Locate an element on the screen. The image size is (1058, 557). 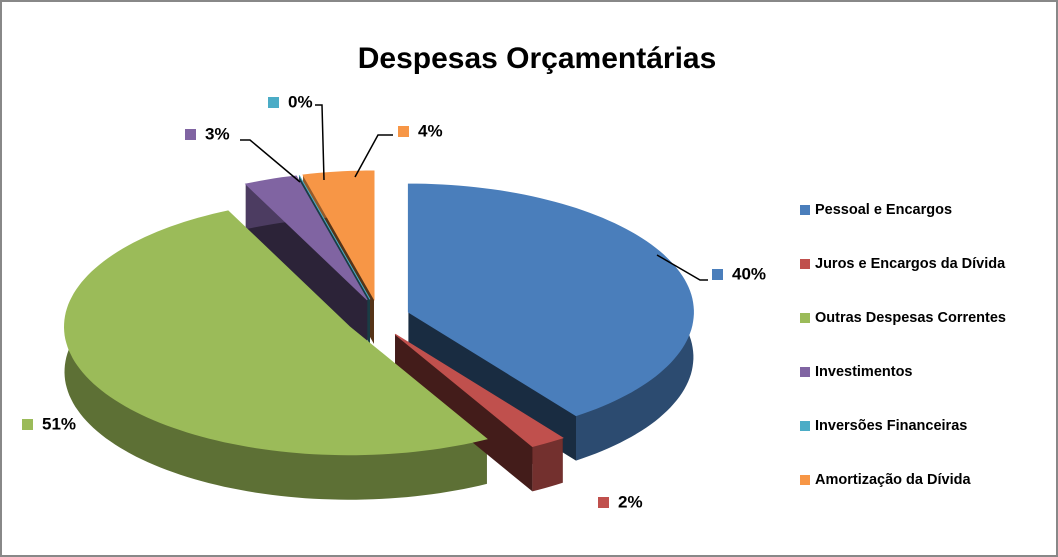
legend-label: Investimentos is located at coordinates (864, 372).